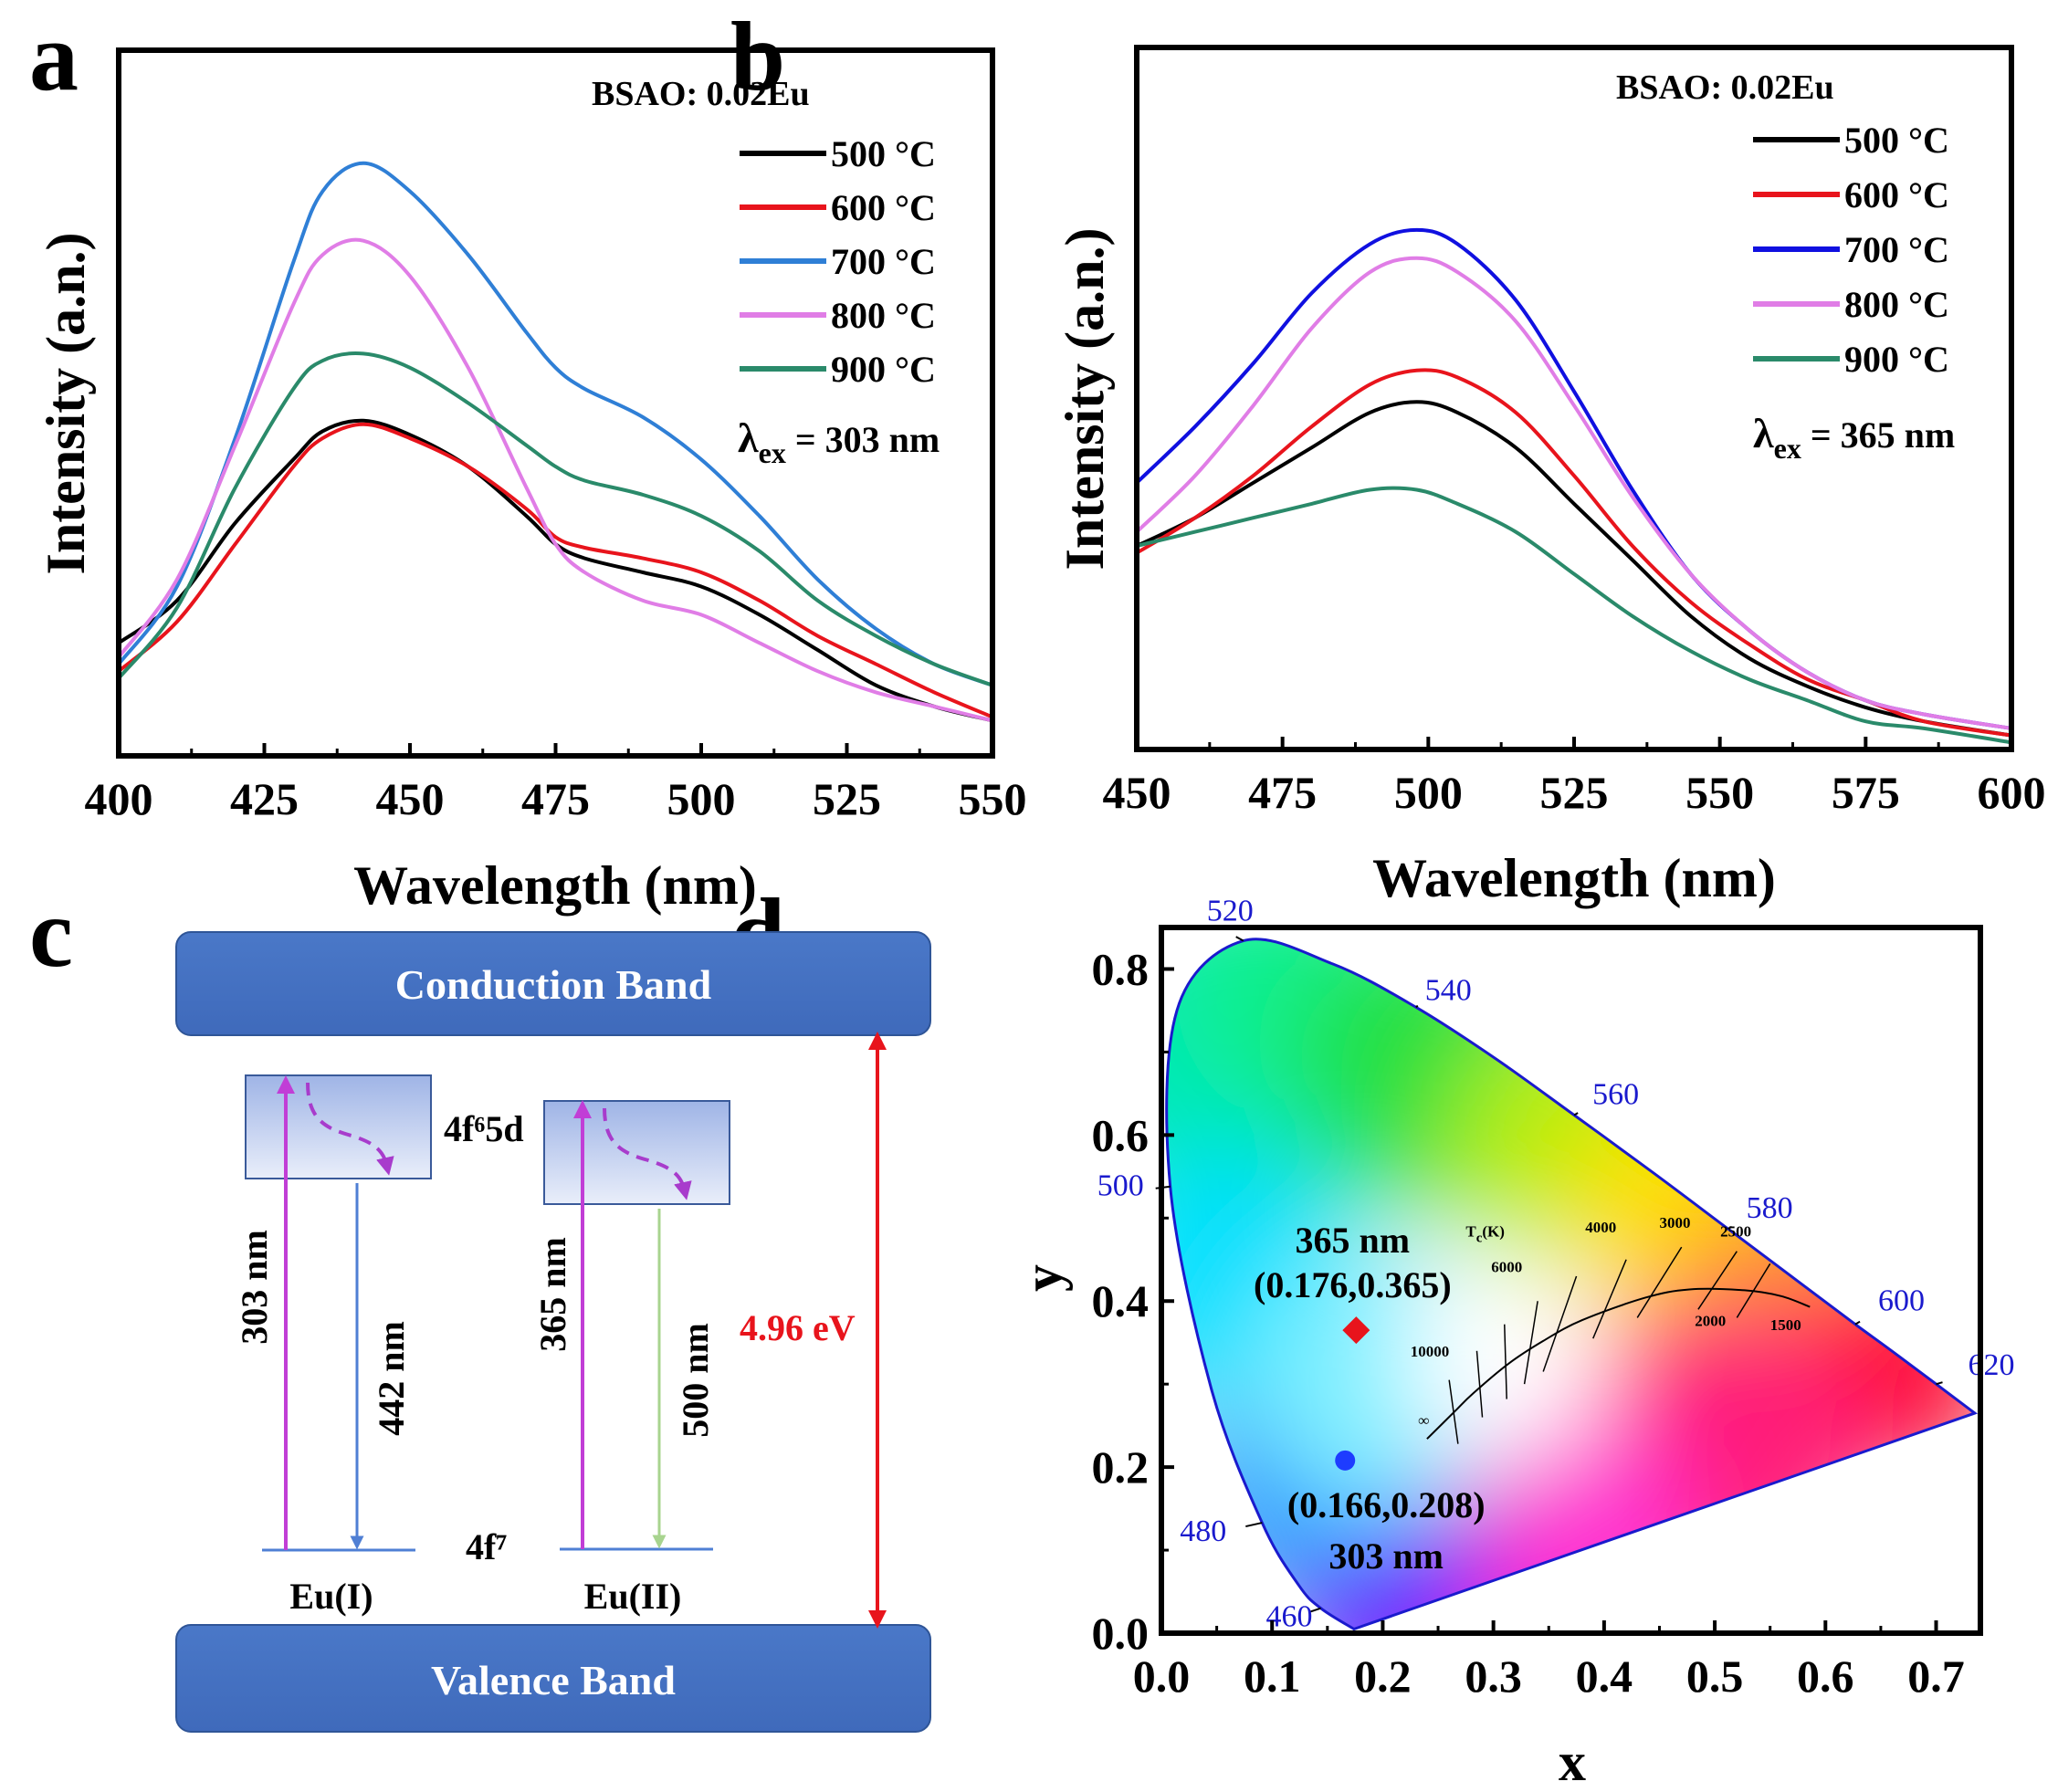  I want to click on cie-points: 365 nm(0.176,0.365) (0.166,0.208) 303 nm, so click(1370, 1398).